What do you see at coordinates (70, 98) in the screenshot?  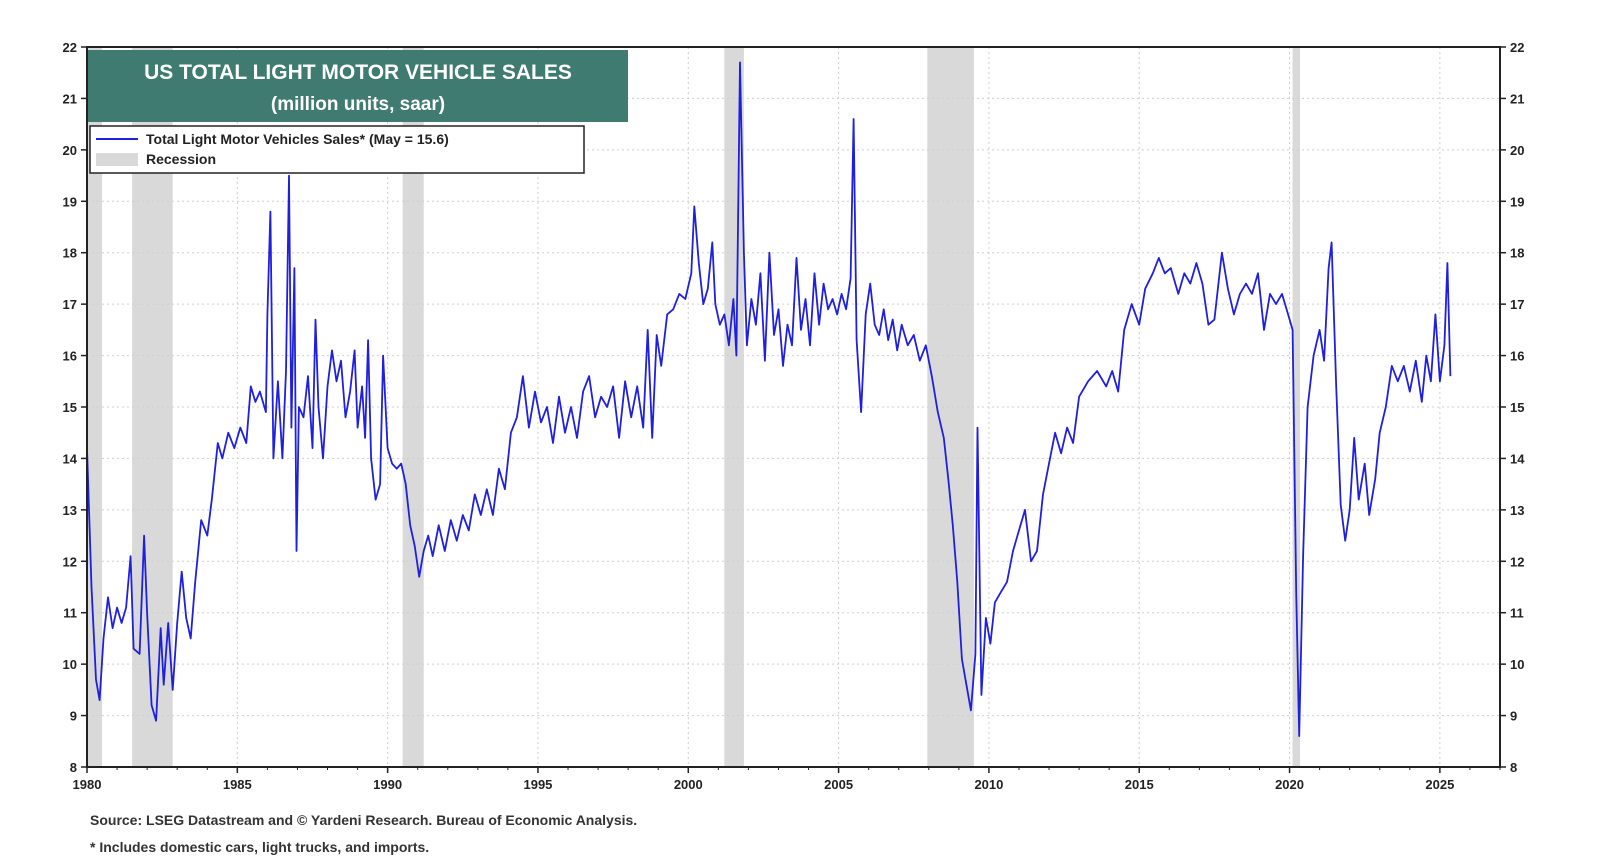 I see `y-tick-label-left-21: 21` at bounding box center [70, 98].